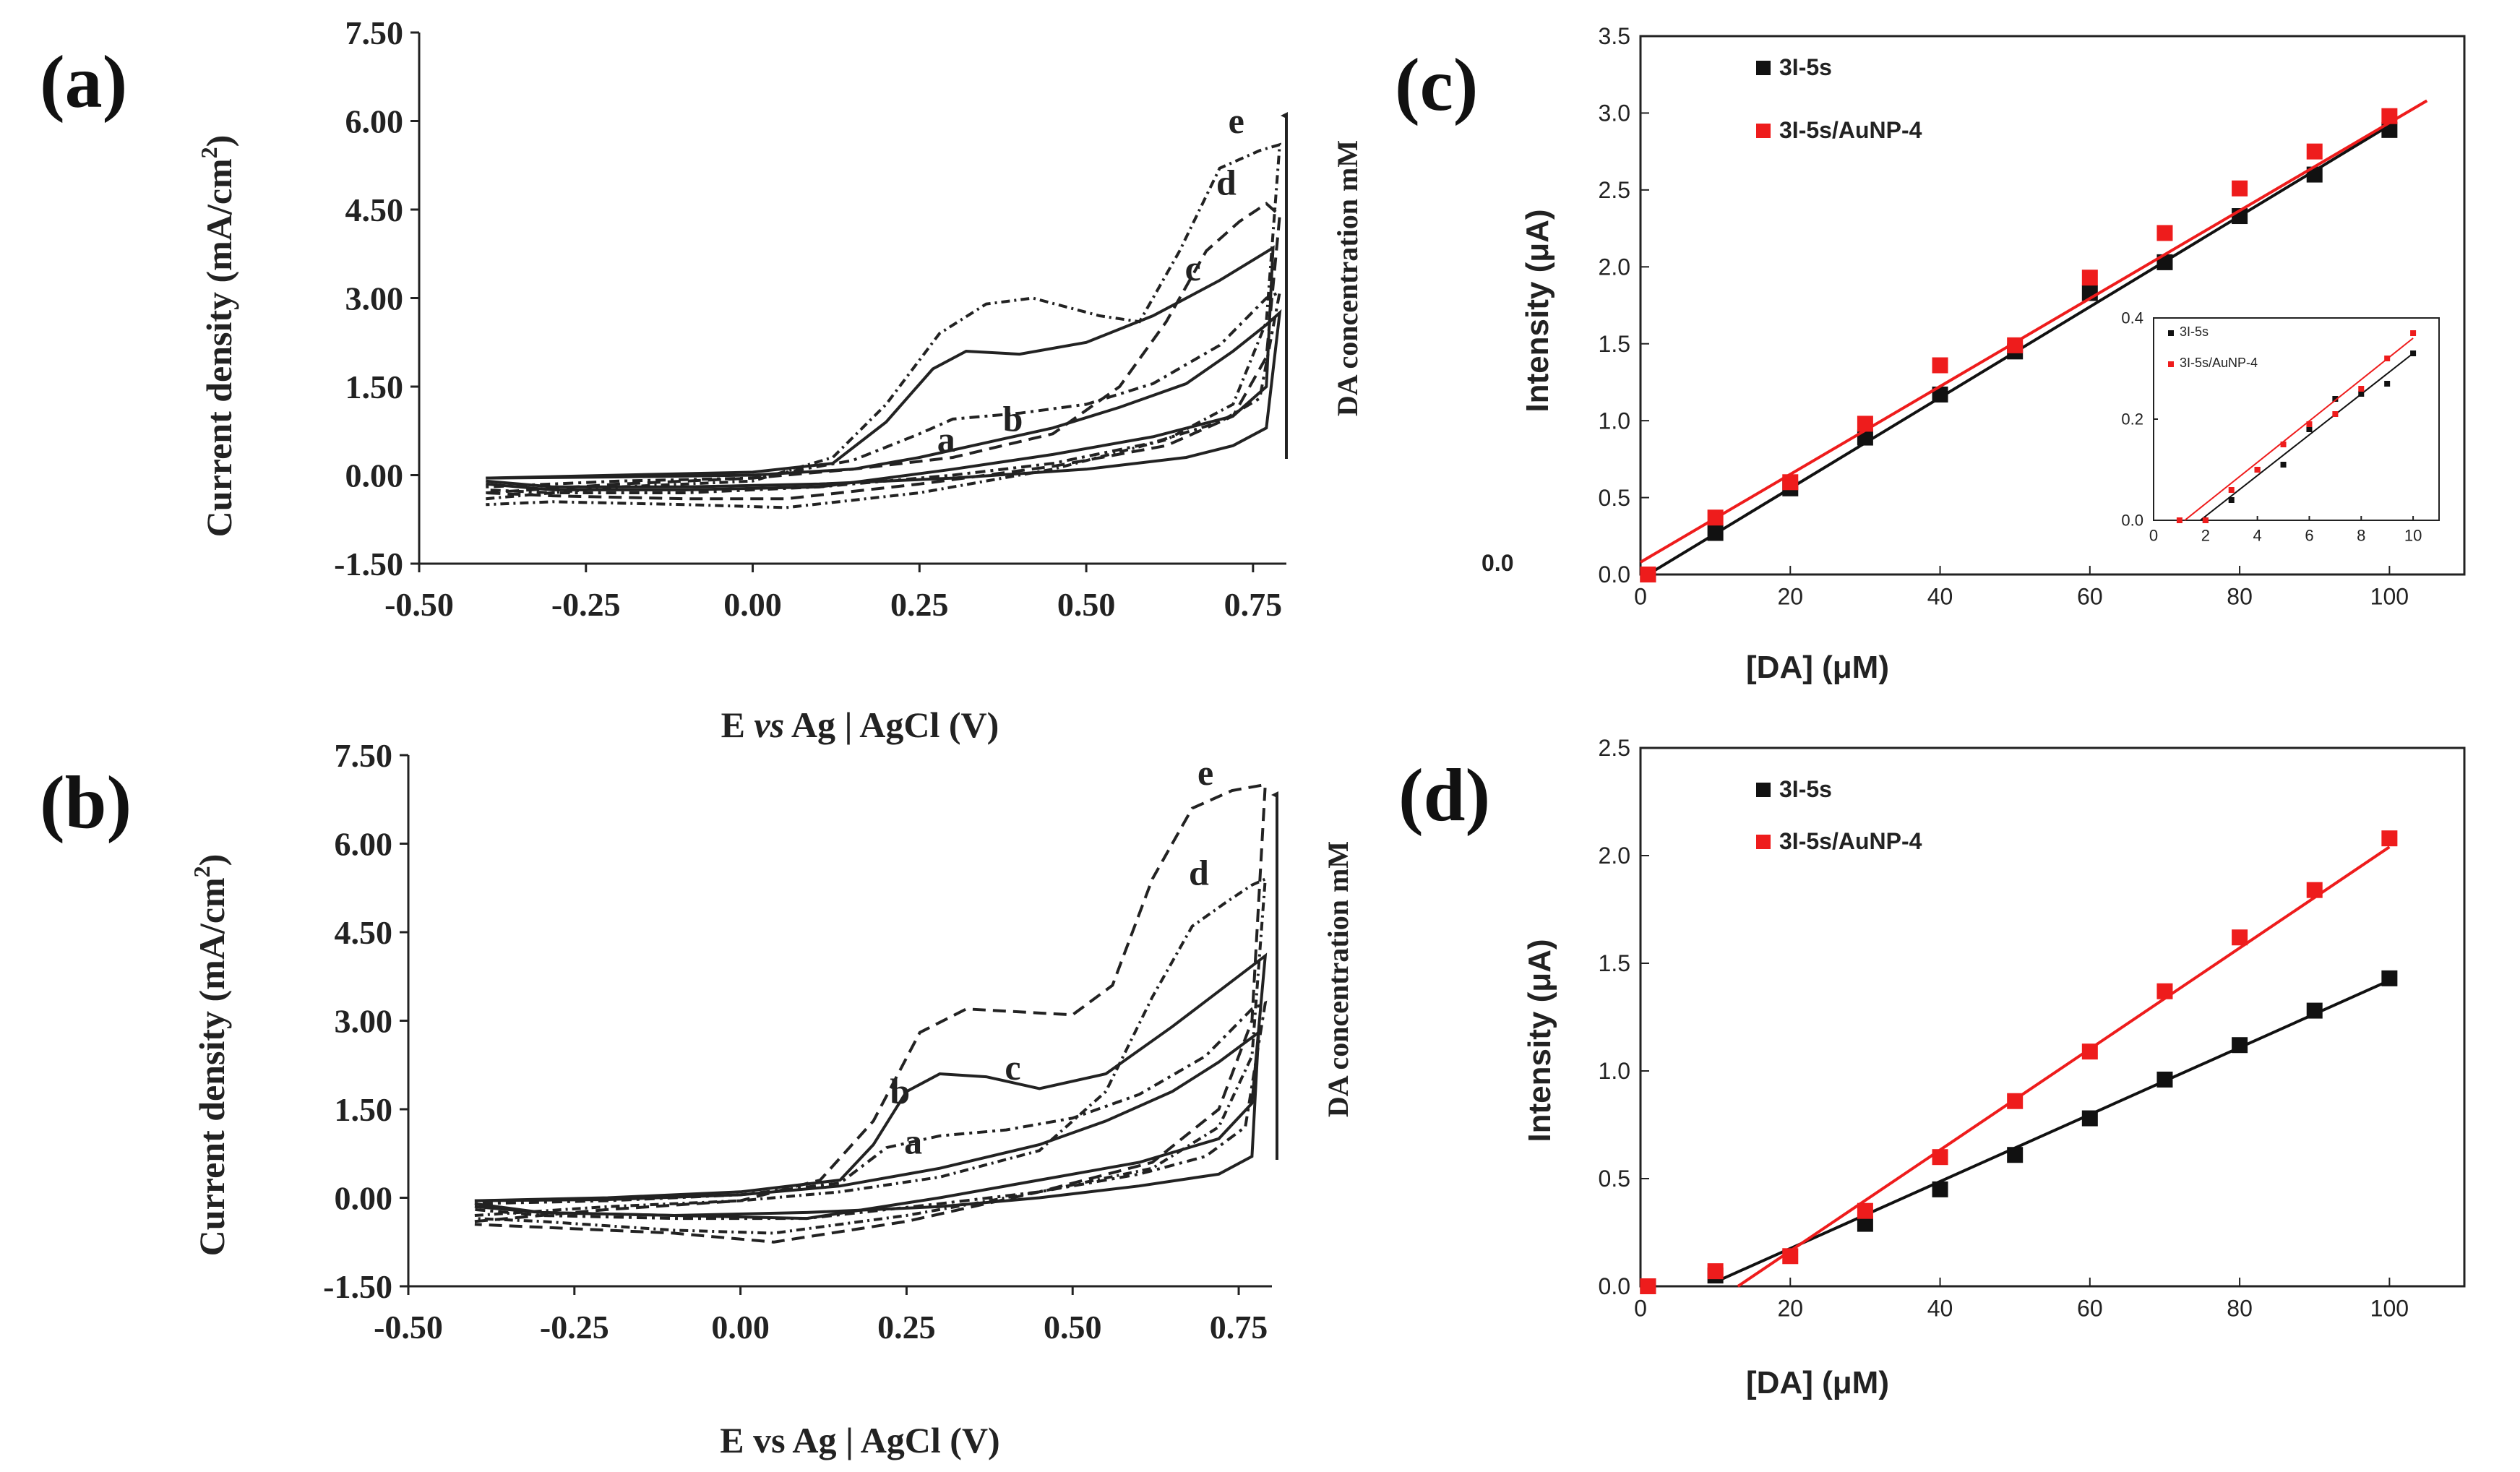 Image resolution: width=2520 pixels, height=1472 pixels. I want to click on c-inset-legend-label-black: 3I-5s, so click(2194, 331).